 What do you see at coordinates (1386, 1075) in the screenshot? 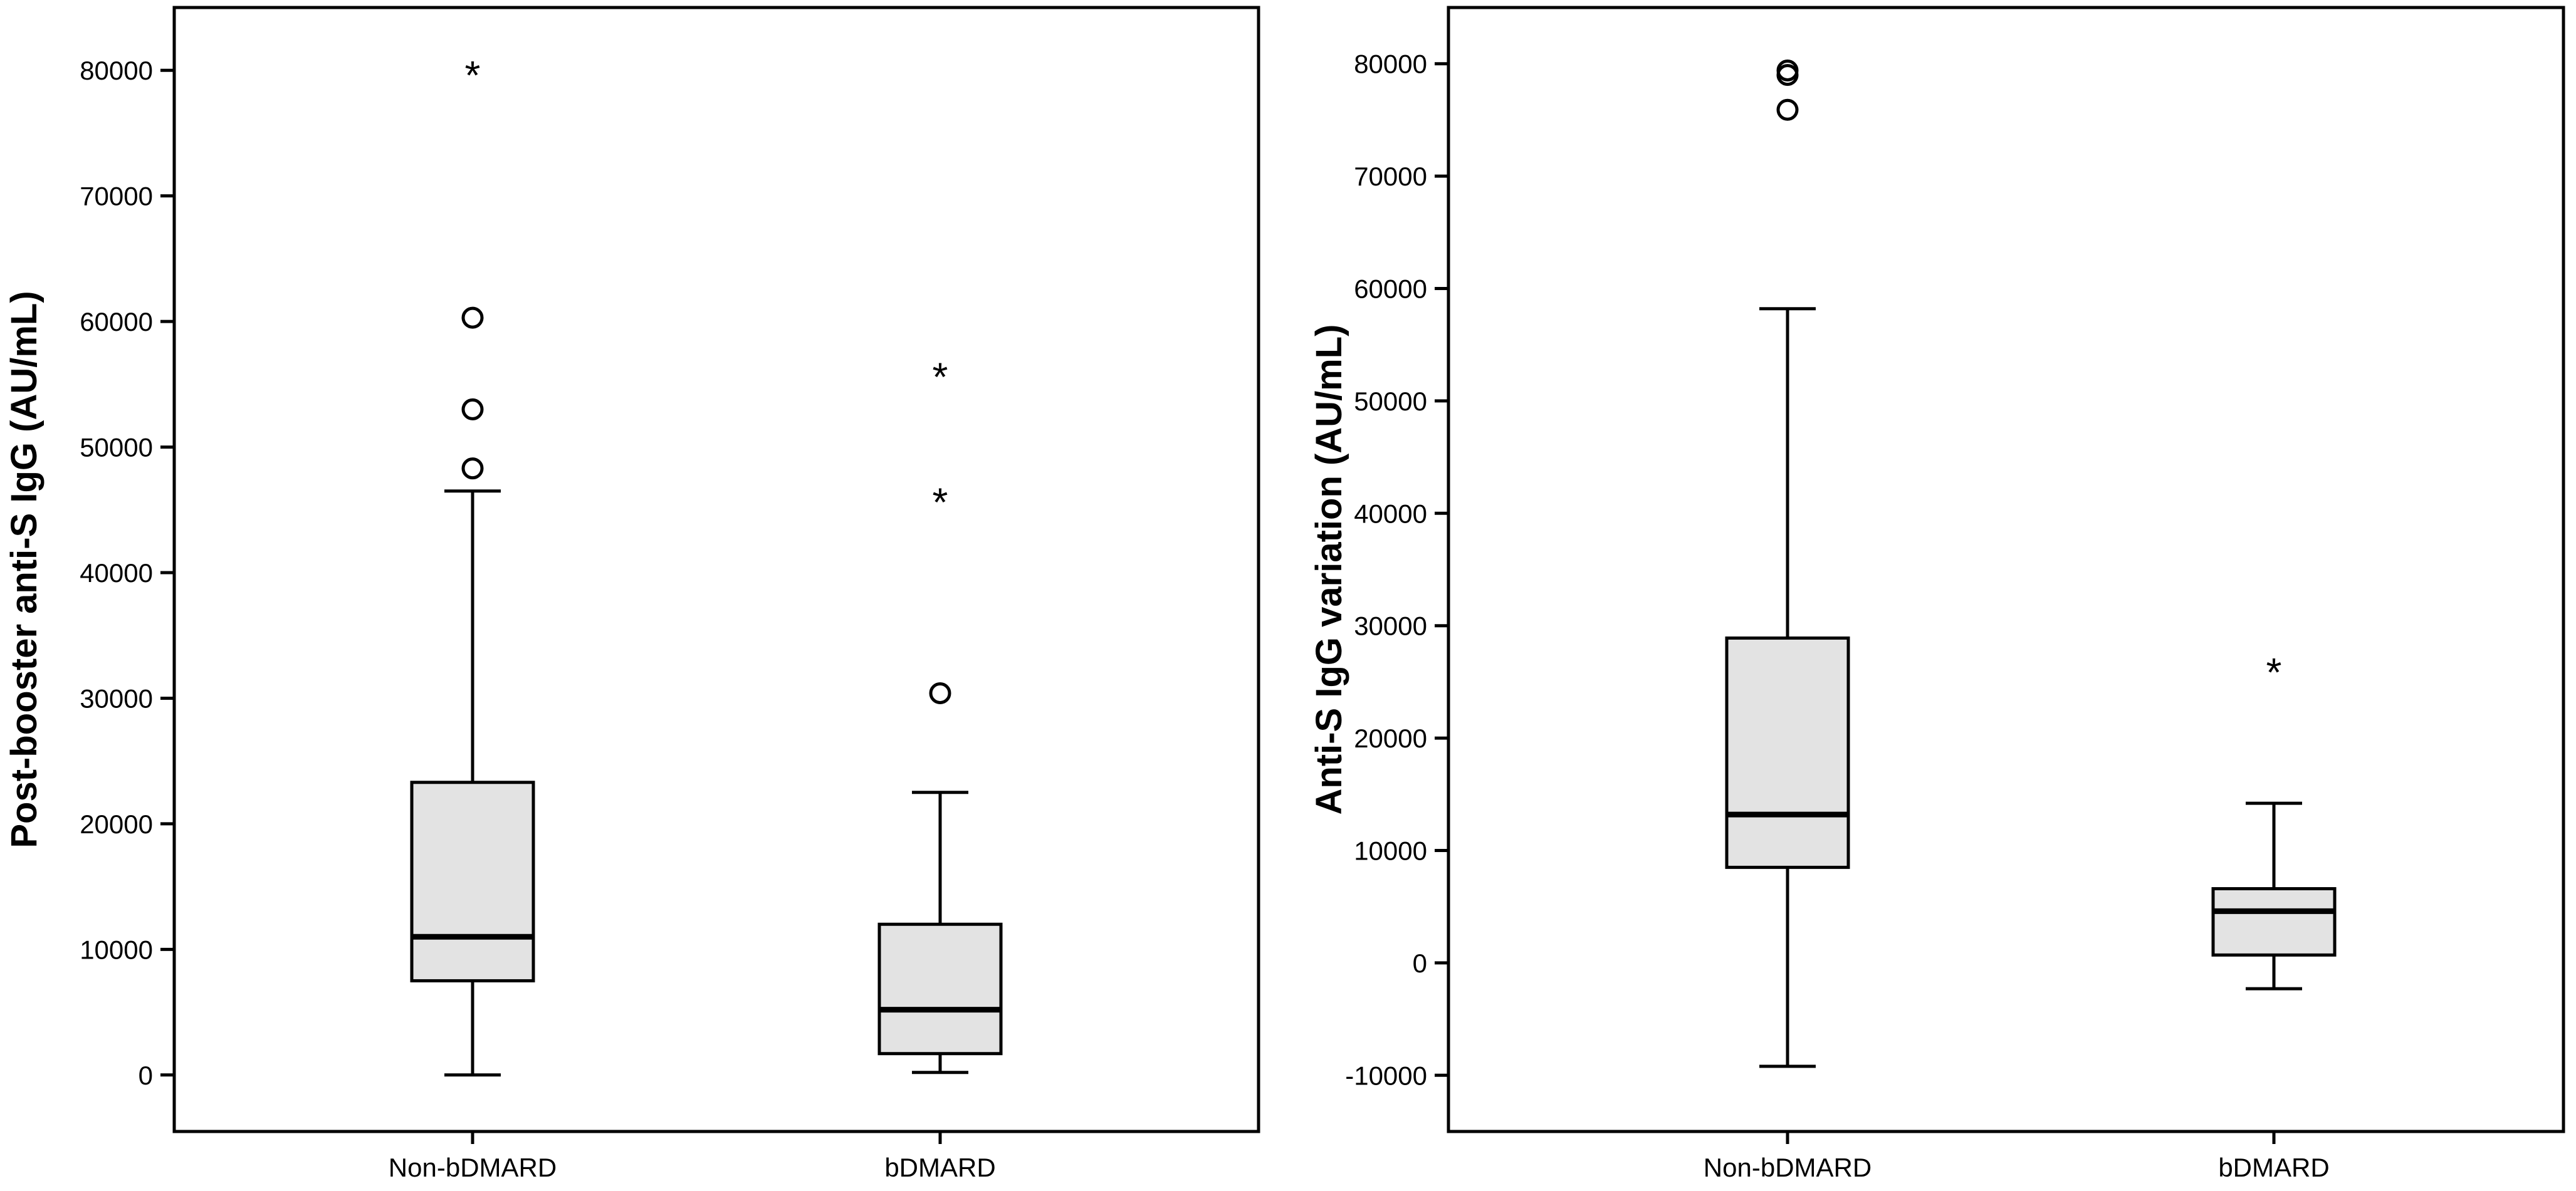
I see `y-tick-label: -10000` at bounding box center [1386, 1075].